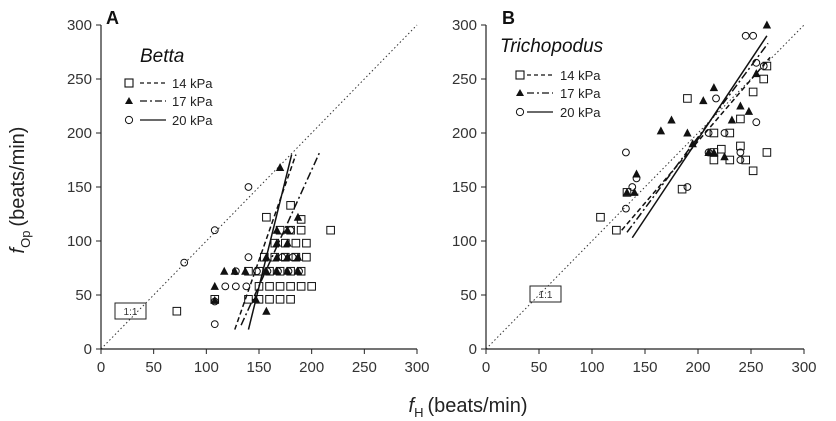 This screenshot has width=836, height=421. What do you see at coordinates (79, 187) in the screenshot?
I see `y-tick-label: 150` at bounding box center [79, 187].